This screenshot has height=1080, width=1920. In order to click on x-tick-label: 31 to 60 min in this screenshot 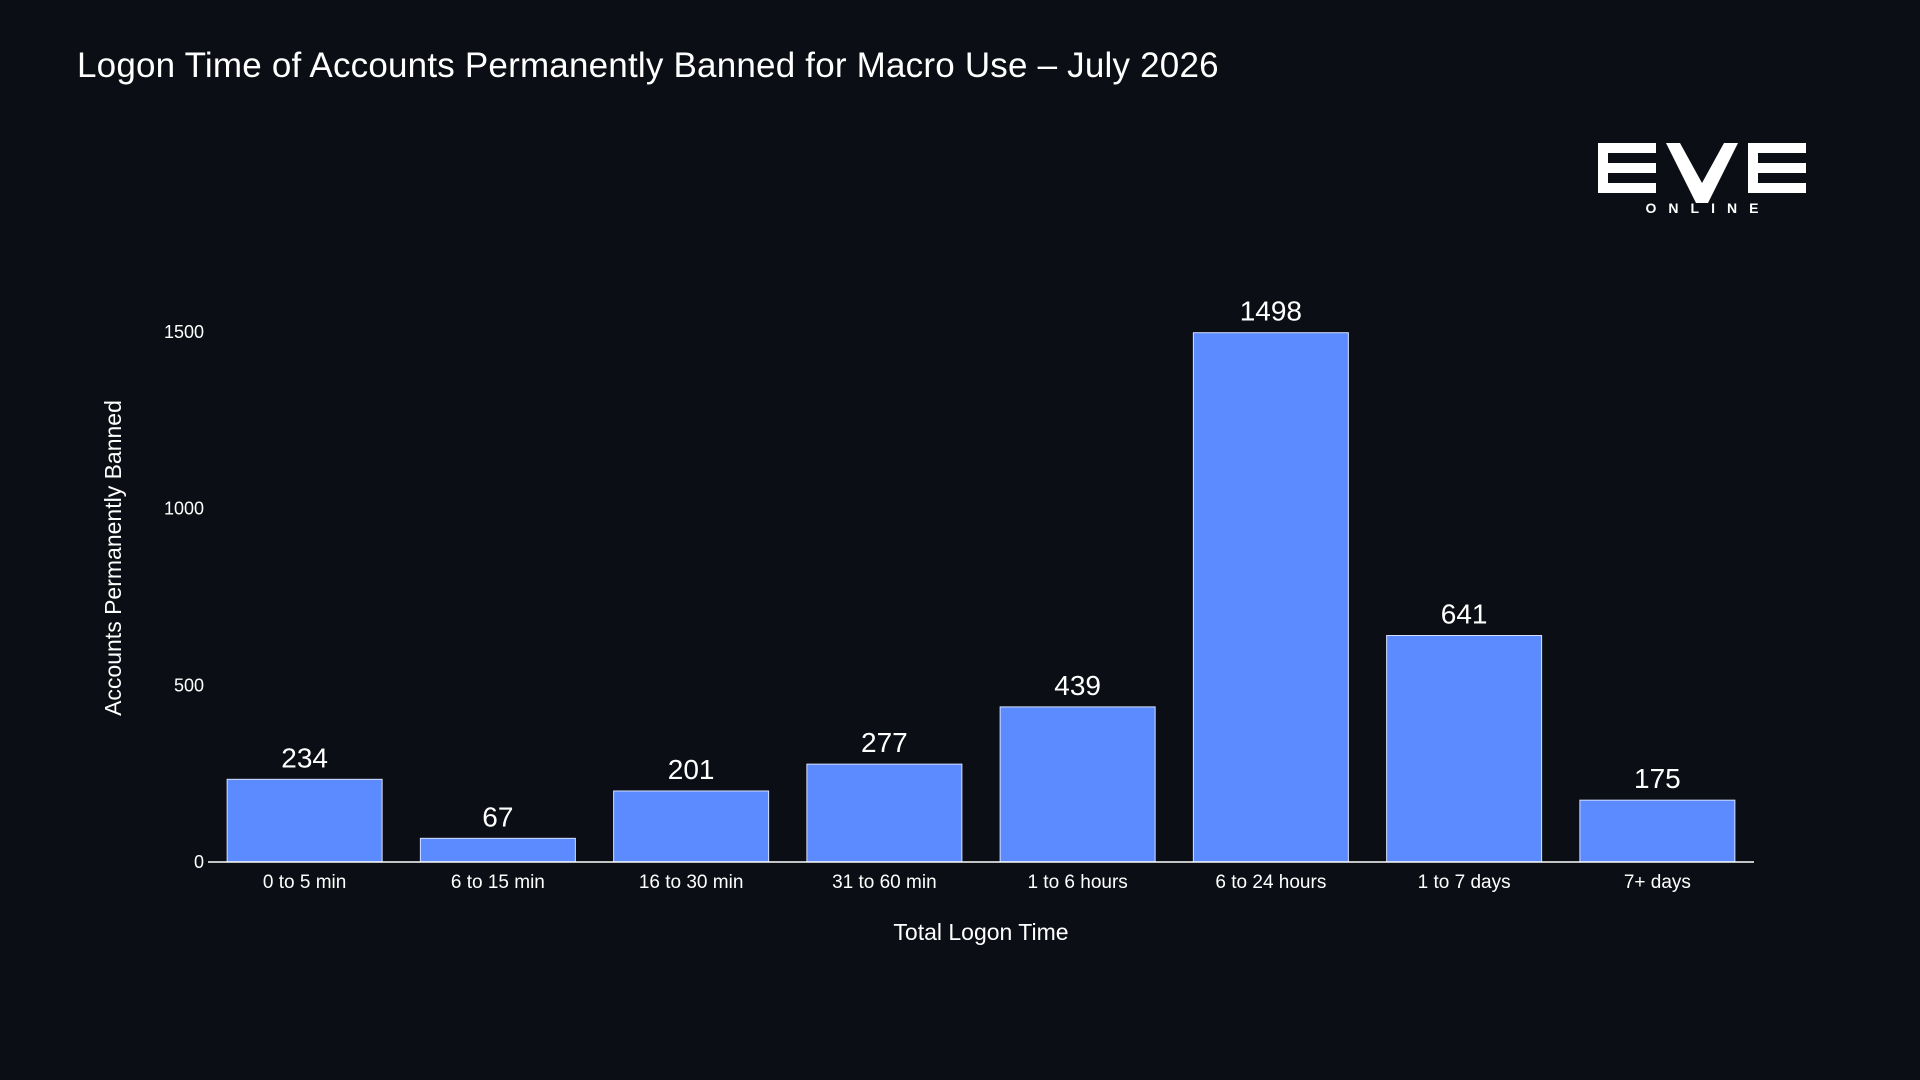, I will do `click(884, 882)`.